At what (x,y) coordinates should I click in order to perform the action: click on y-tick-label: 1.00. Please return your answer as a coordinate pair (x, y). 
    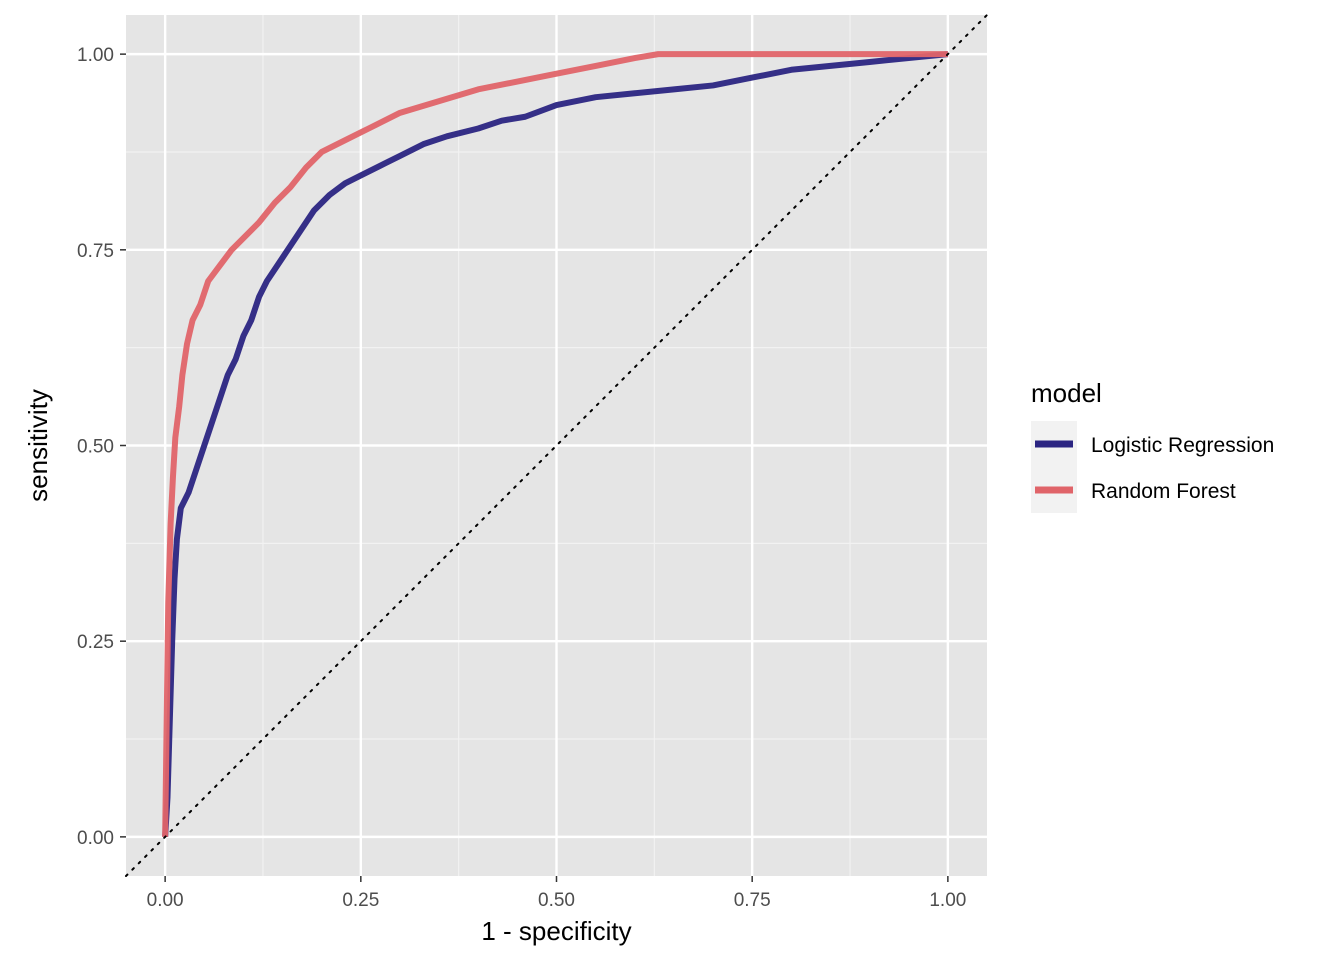
    Looking at the image, I should click on (95, 55).